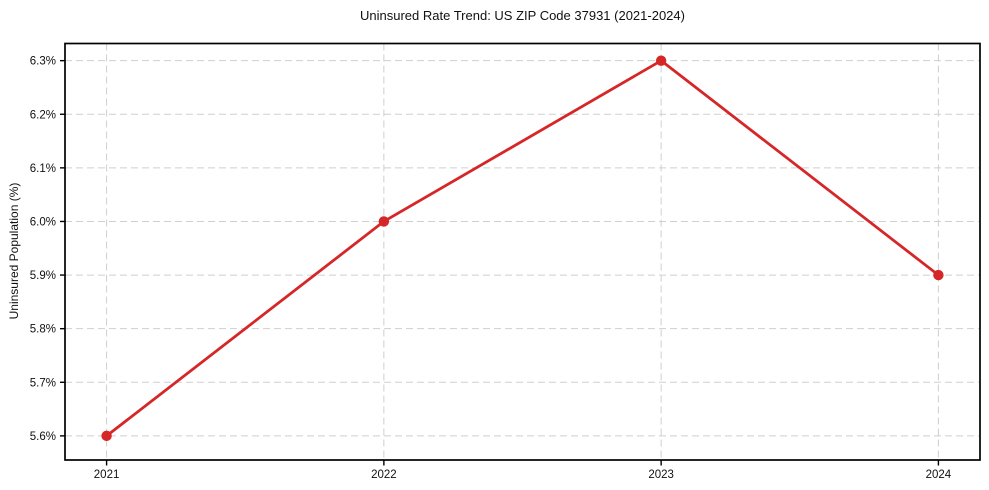 The width and height of the screenshot is (989, 490). What do you see at coordinates (384, 475) in the screenshot?
I see `x-tick-label: 2022` at bounding box center [384, 475].